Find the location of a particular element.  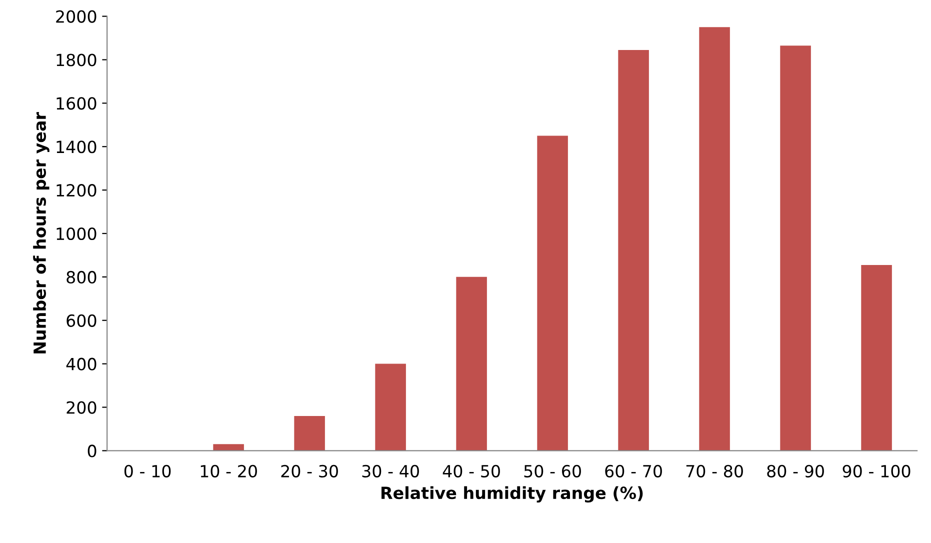

y-tick-label: 600 is located at coordinates (81, 320).